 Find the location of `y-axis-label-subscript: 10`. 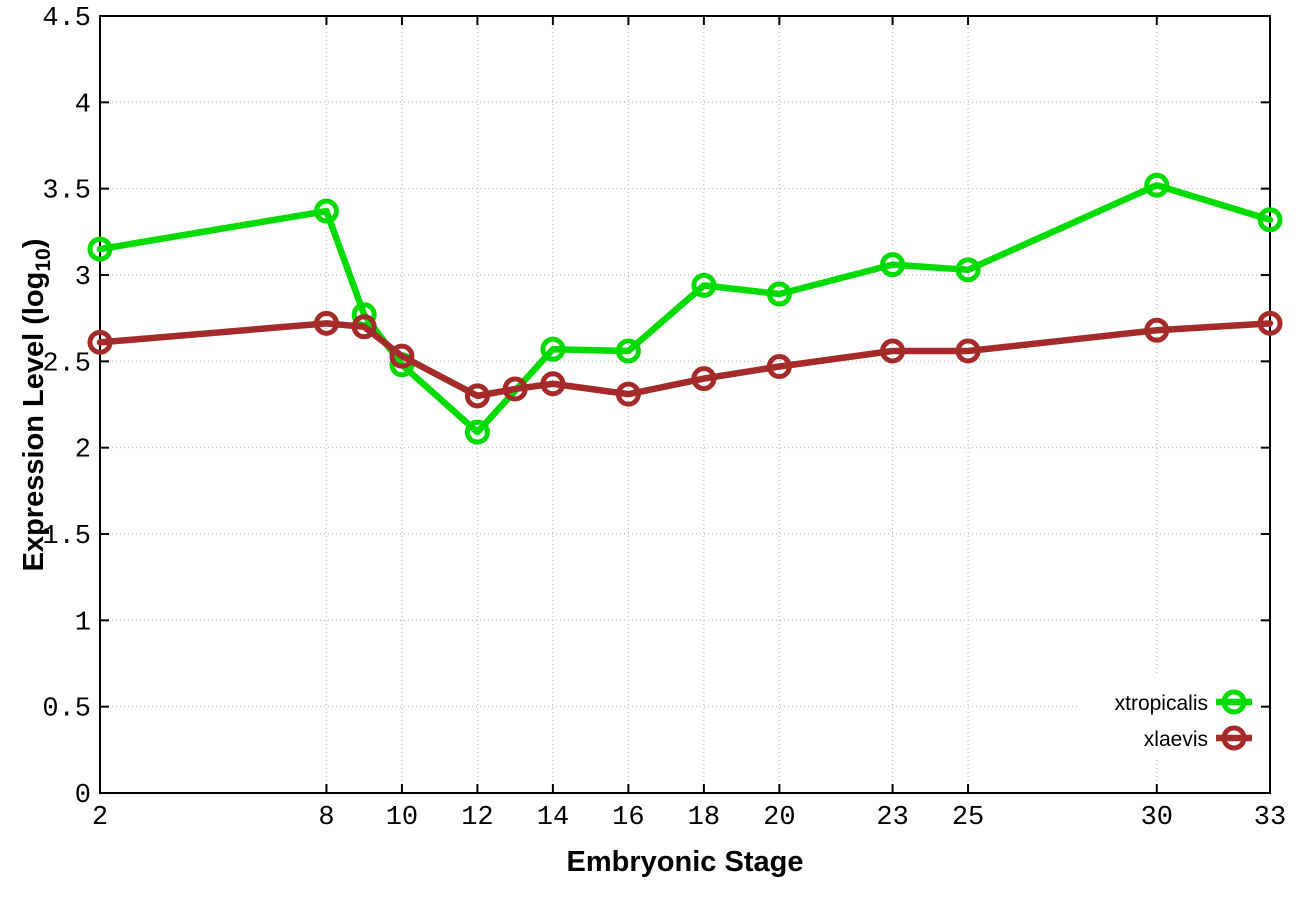

y-axis-label-subscript: 10 is located at coordinates (43, 260).